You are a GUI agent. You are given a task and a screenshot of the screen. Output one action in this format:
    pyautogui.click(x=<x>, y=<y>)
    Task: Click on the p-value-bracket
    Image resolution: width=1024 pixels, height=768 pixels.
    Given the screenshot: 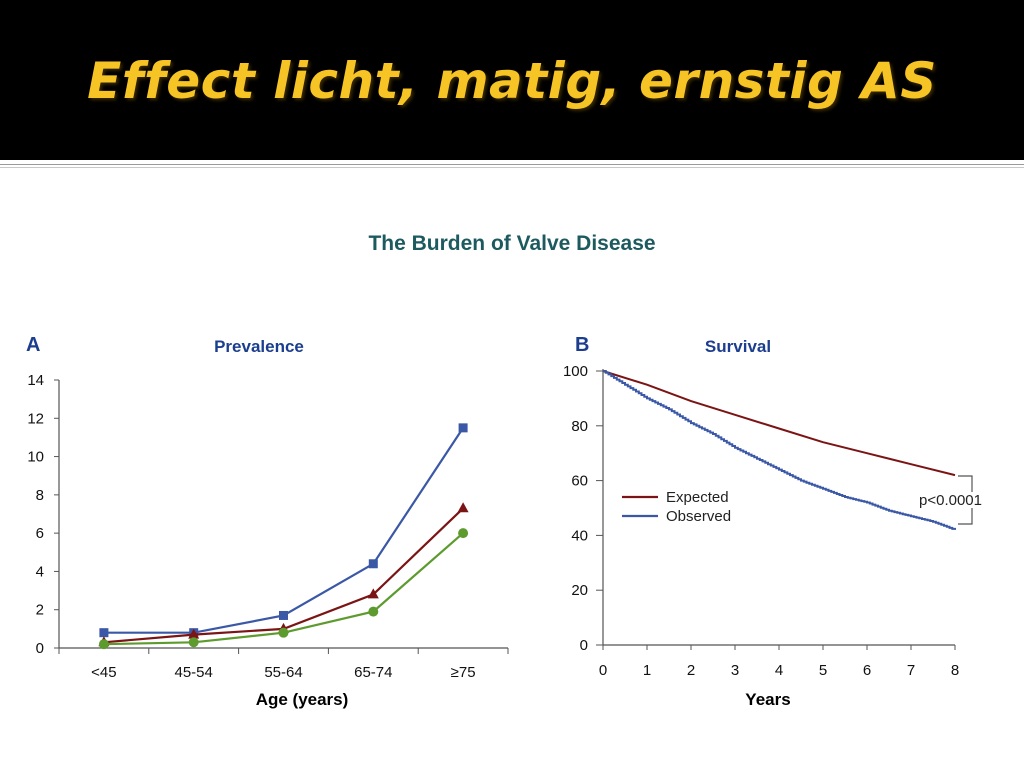 What is the action you would take?
    pyautogui.click(x=965, y=500)
    